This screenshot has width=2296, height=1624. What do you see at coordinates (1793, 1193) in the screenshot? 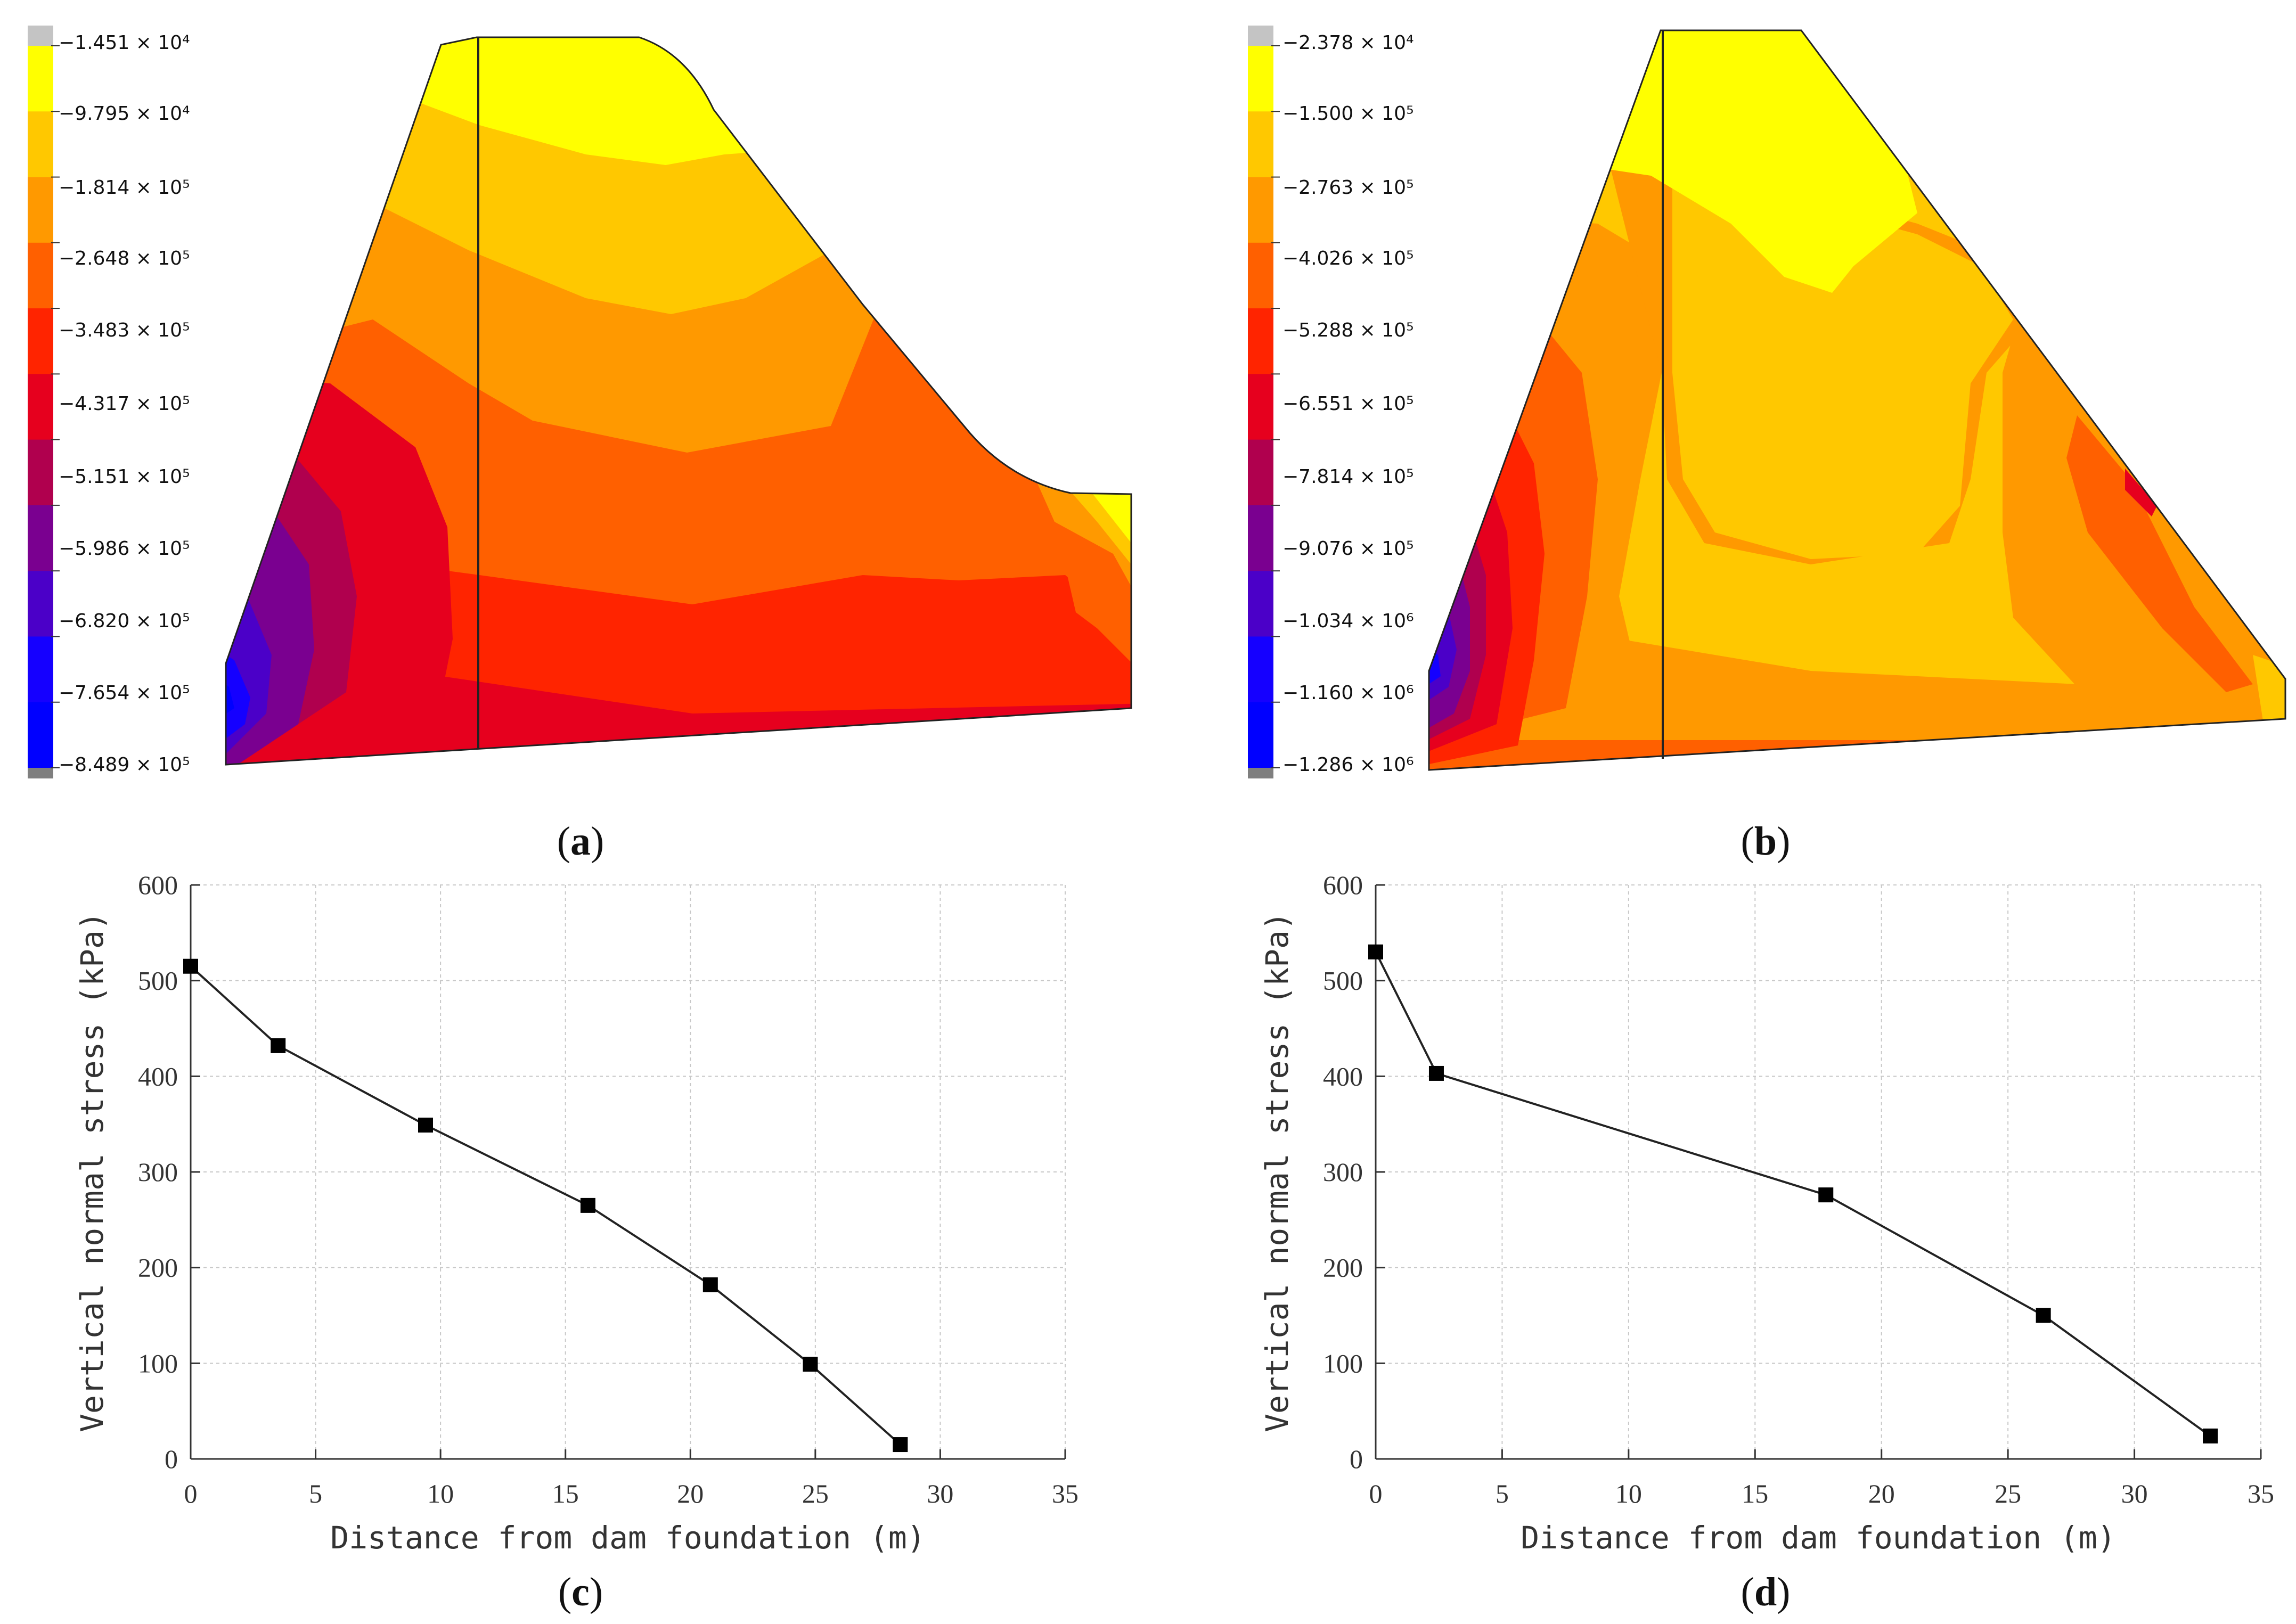
I see `chart-d-markers` at bounding box center [1793, 1193].